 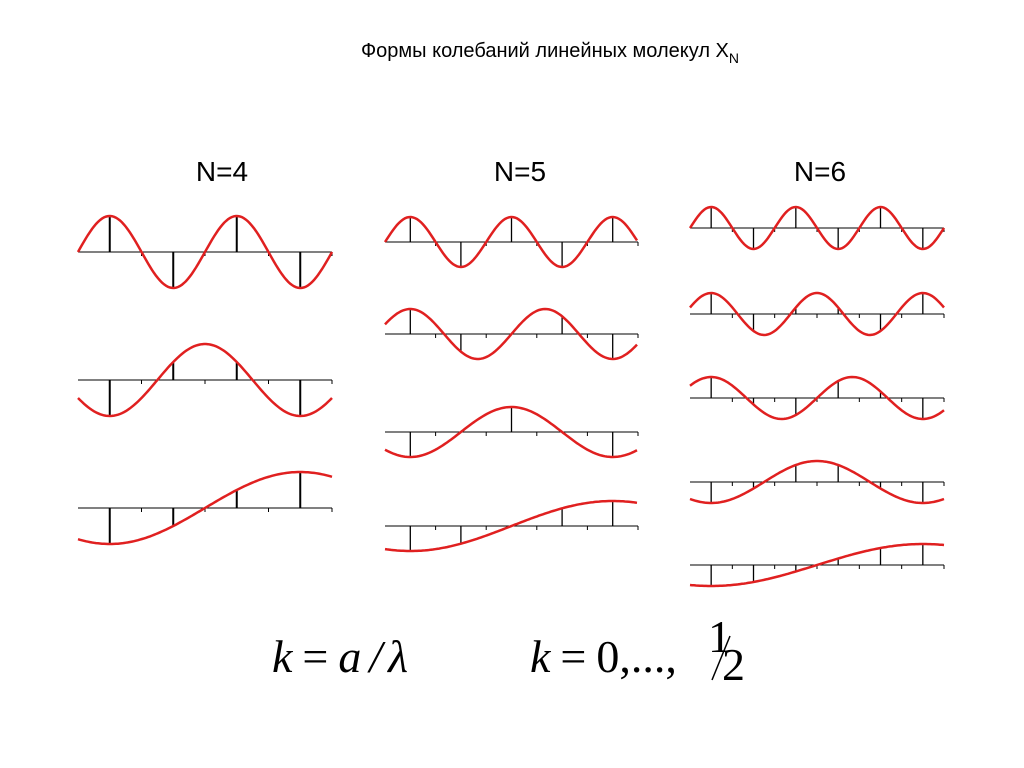 I want to click on fraction-denominator: 2, so click(x=733, y=664).